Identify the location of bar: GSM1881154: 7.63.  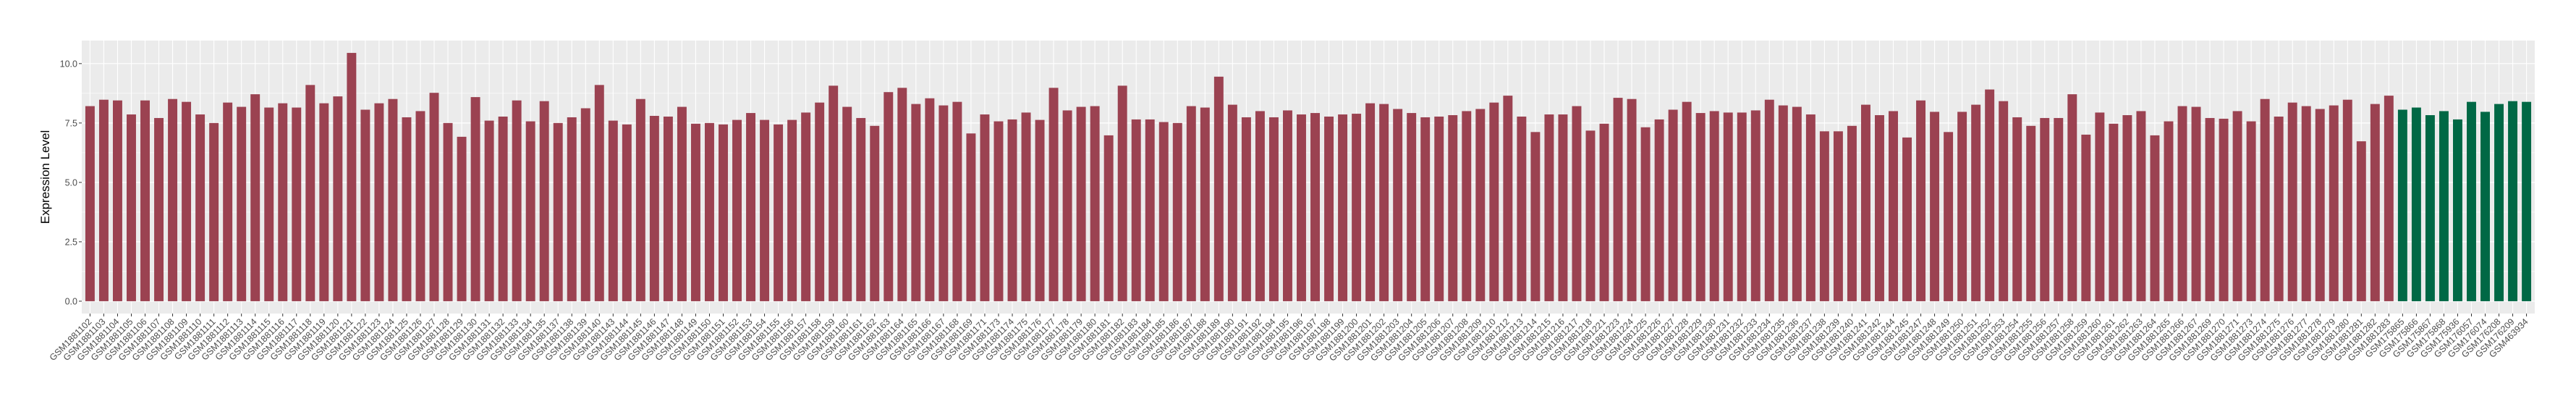
(765, 210).